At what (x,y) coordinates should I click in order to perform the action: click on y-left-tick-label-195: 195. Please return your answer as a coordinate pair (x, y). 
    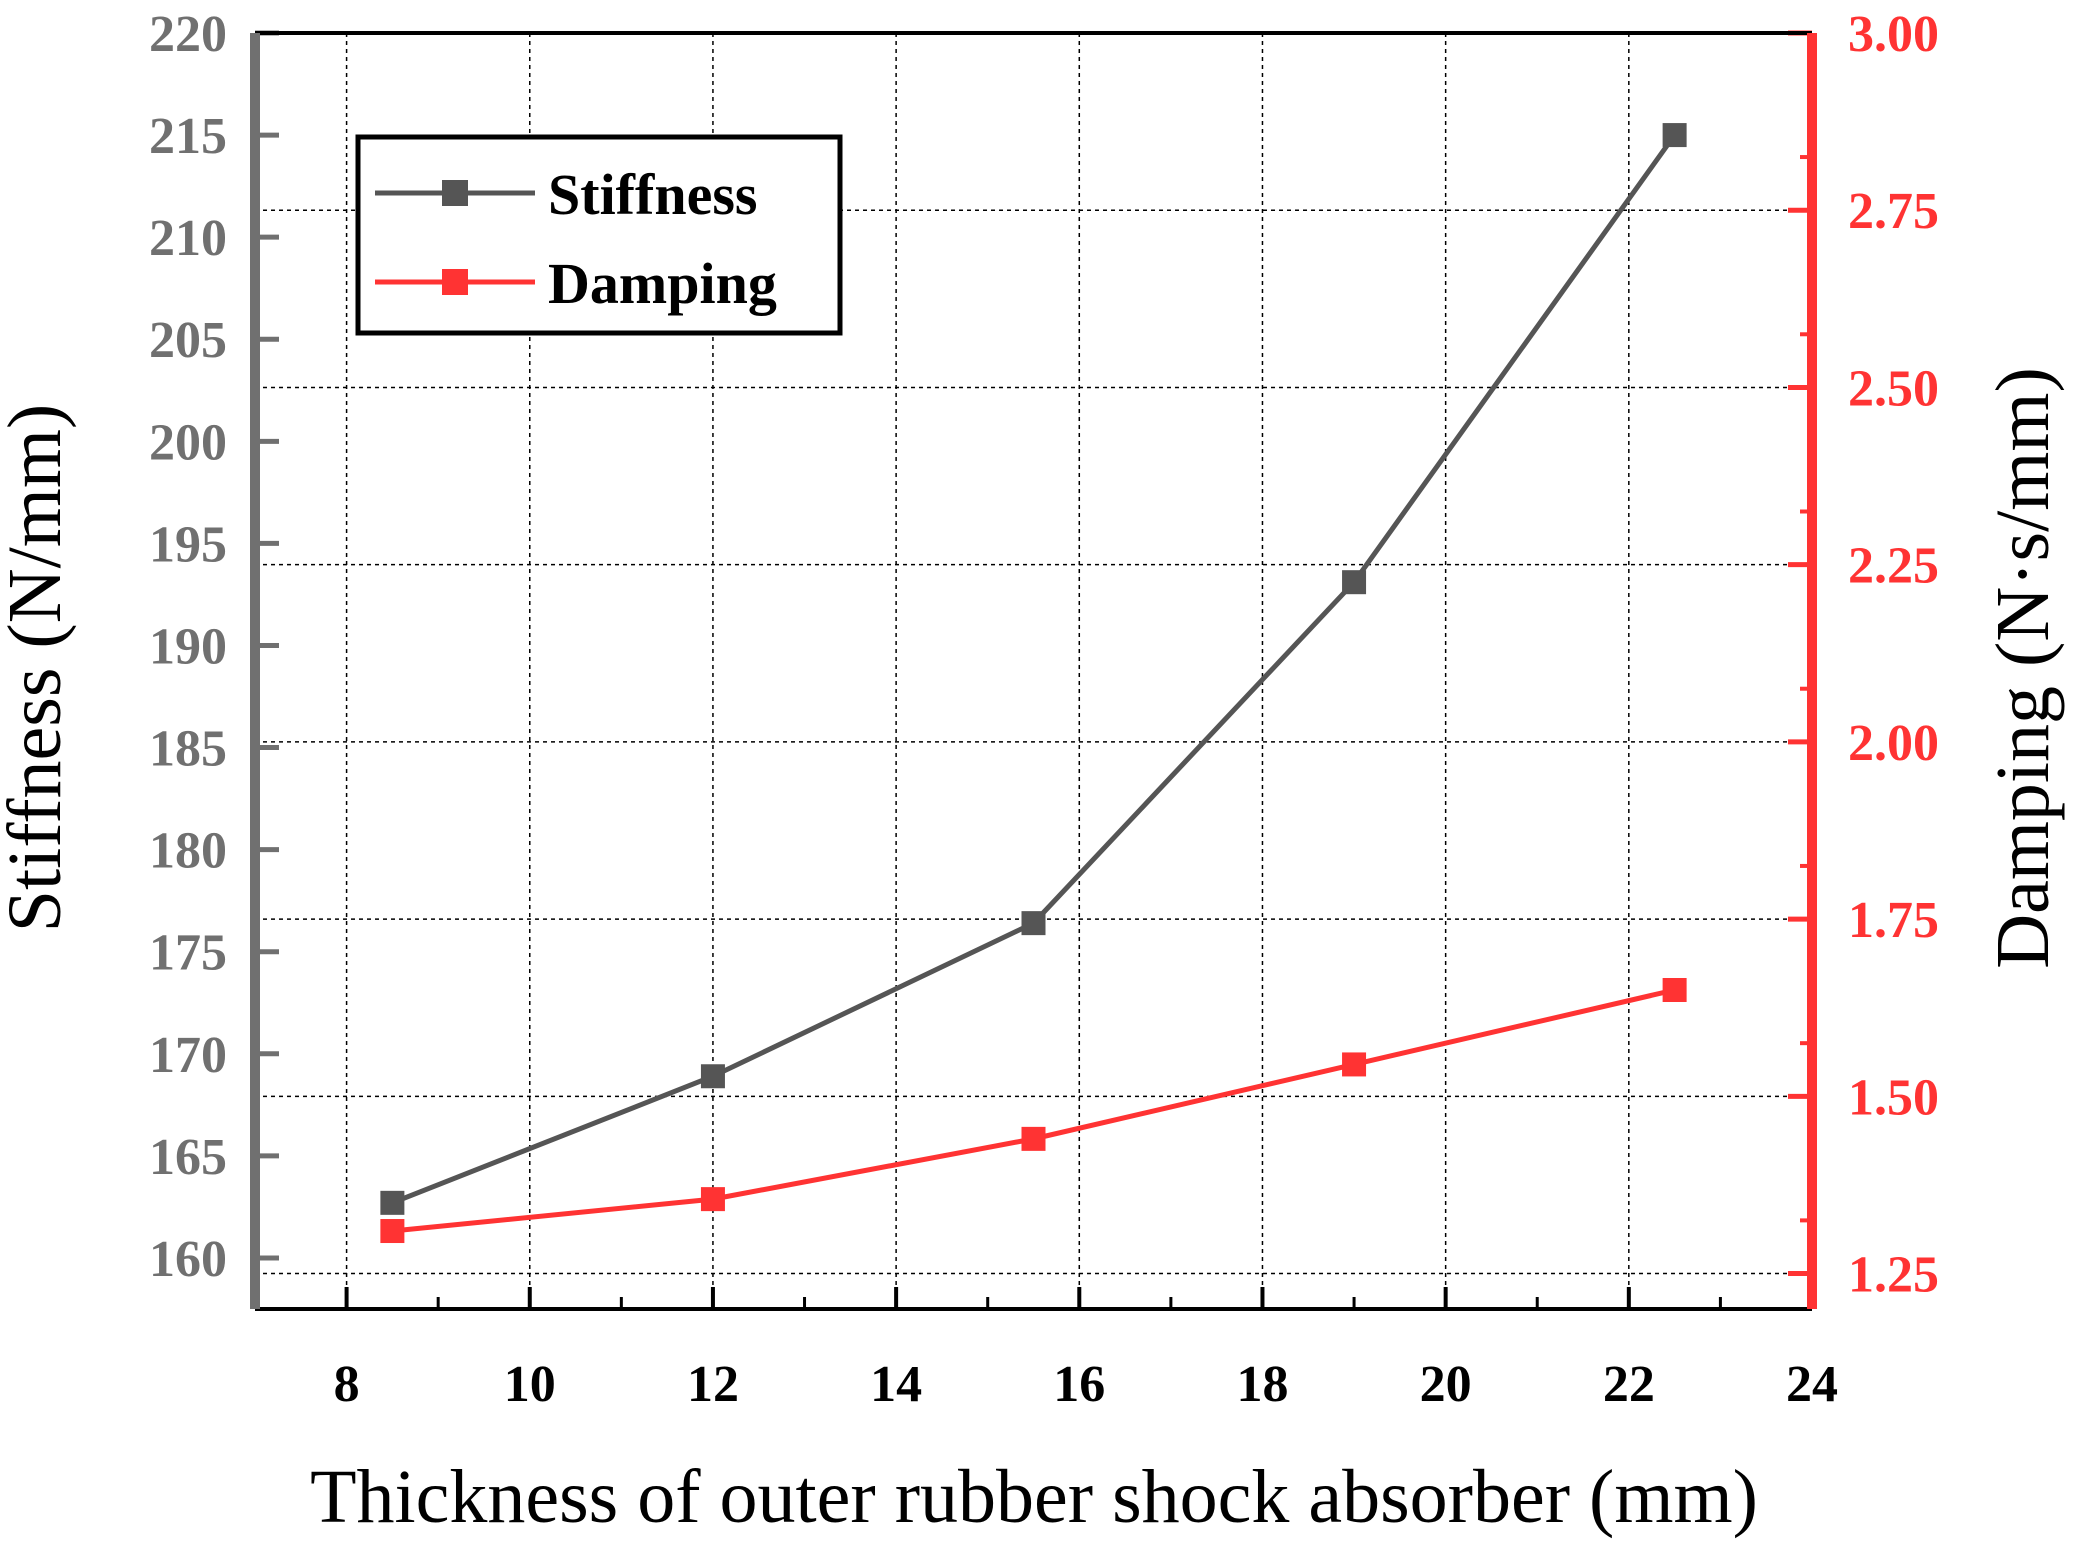
    Looking at the image, I should click on (188, 544).